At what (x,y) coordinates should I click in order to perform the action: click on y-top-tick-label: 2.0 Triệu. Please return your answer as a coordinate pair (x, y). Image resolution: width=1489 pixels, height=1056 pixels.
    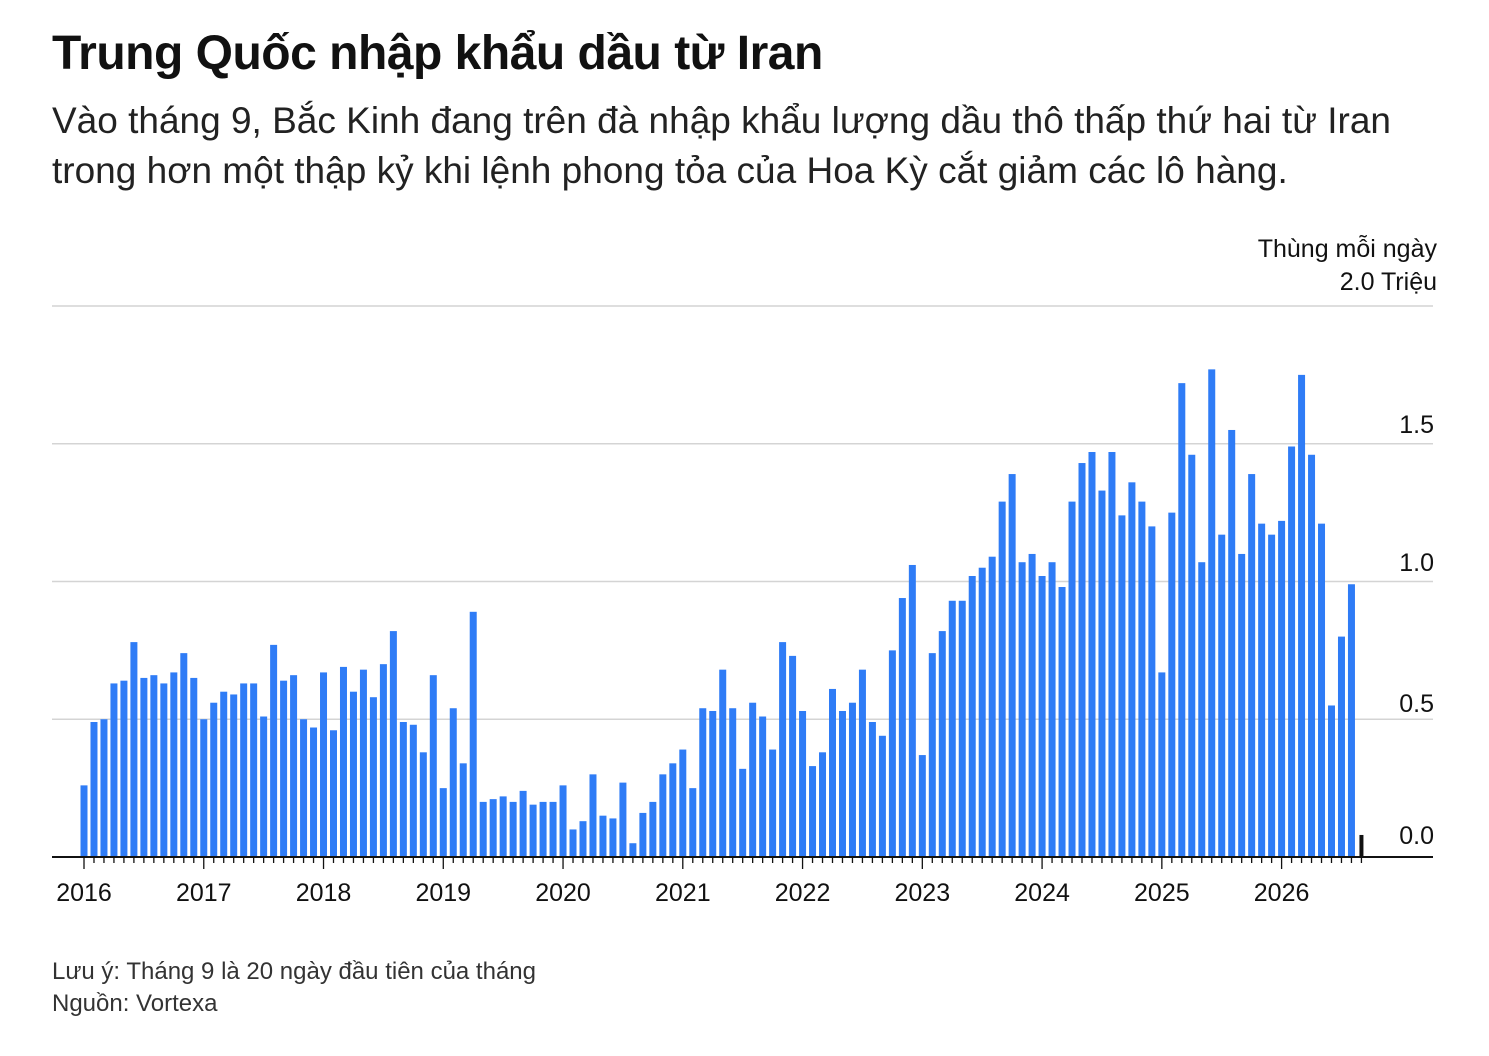
    Looking at the image, I should click on (1388, 282).